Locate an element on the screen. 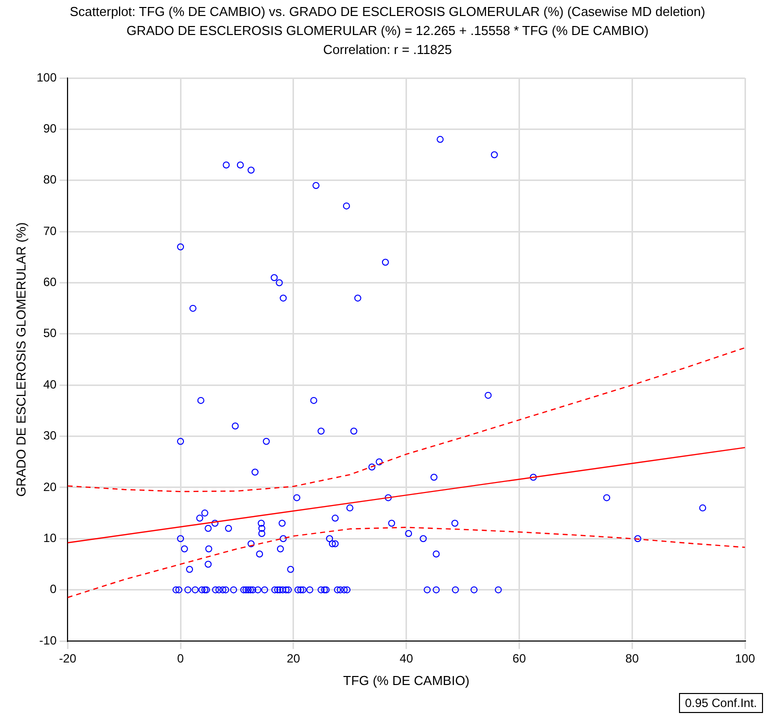 The image size is (775, 719). y-tick-label: 60 is located at coordinates (50, 282).